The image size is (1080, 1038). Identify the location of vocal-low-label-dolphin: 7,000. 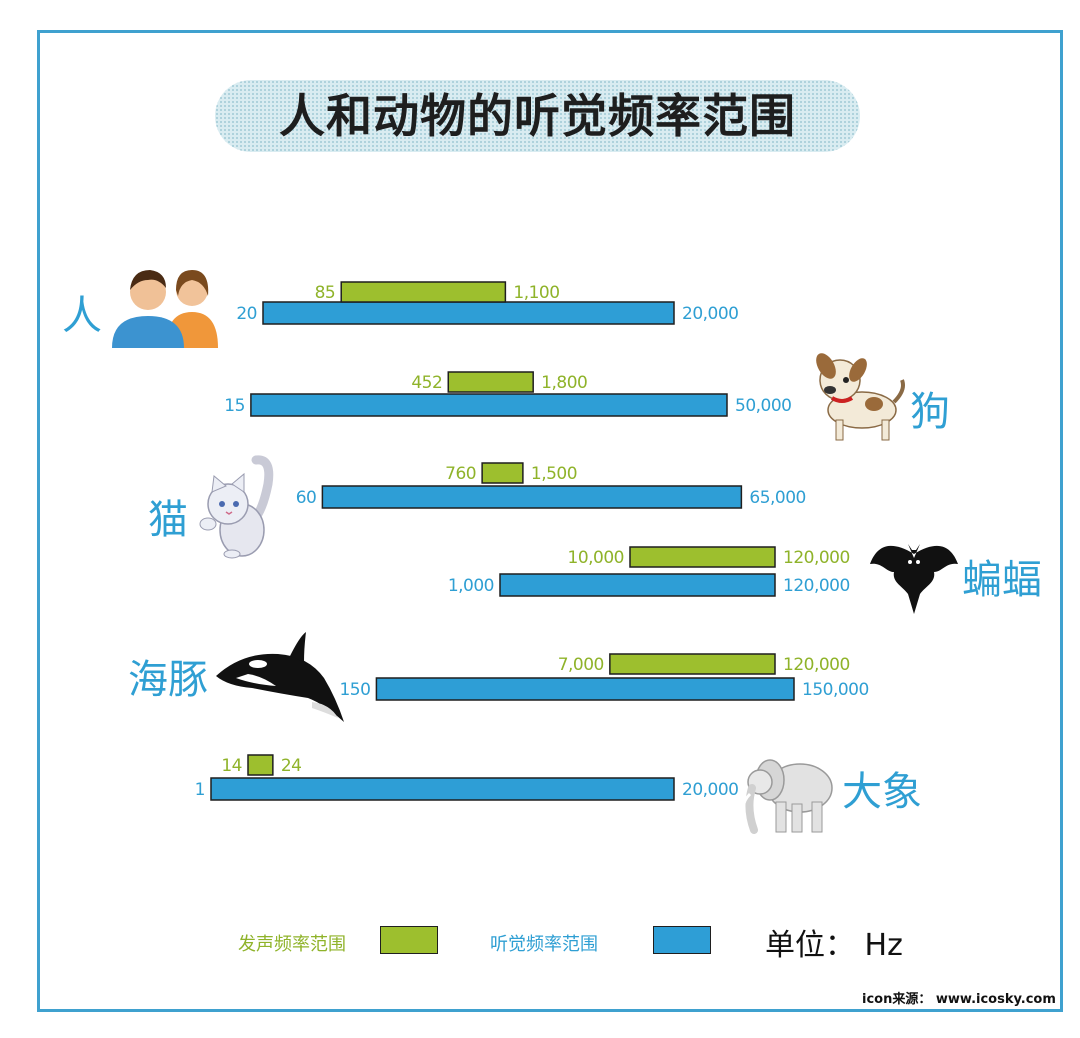
(581, 665).